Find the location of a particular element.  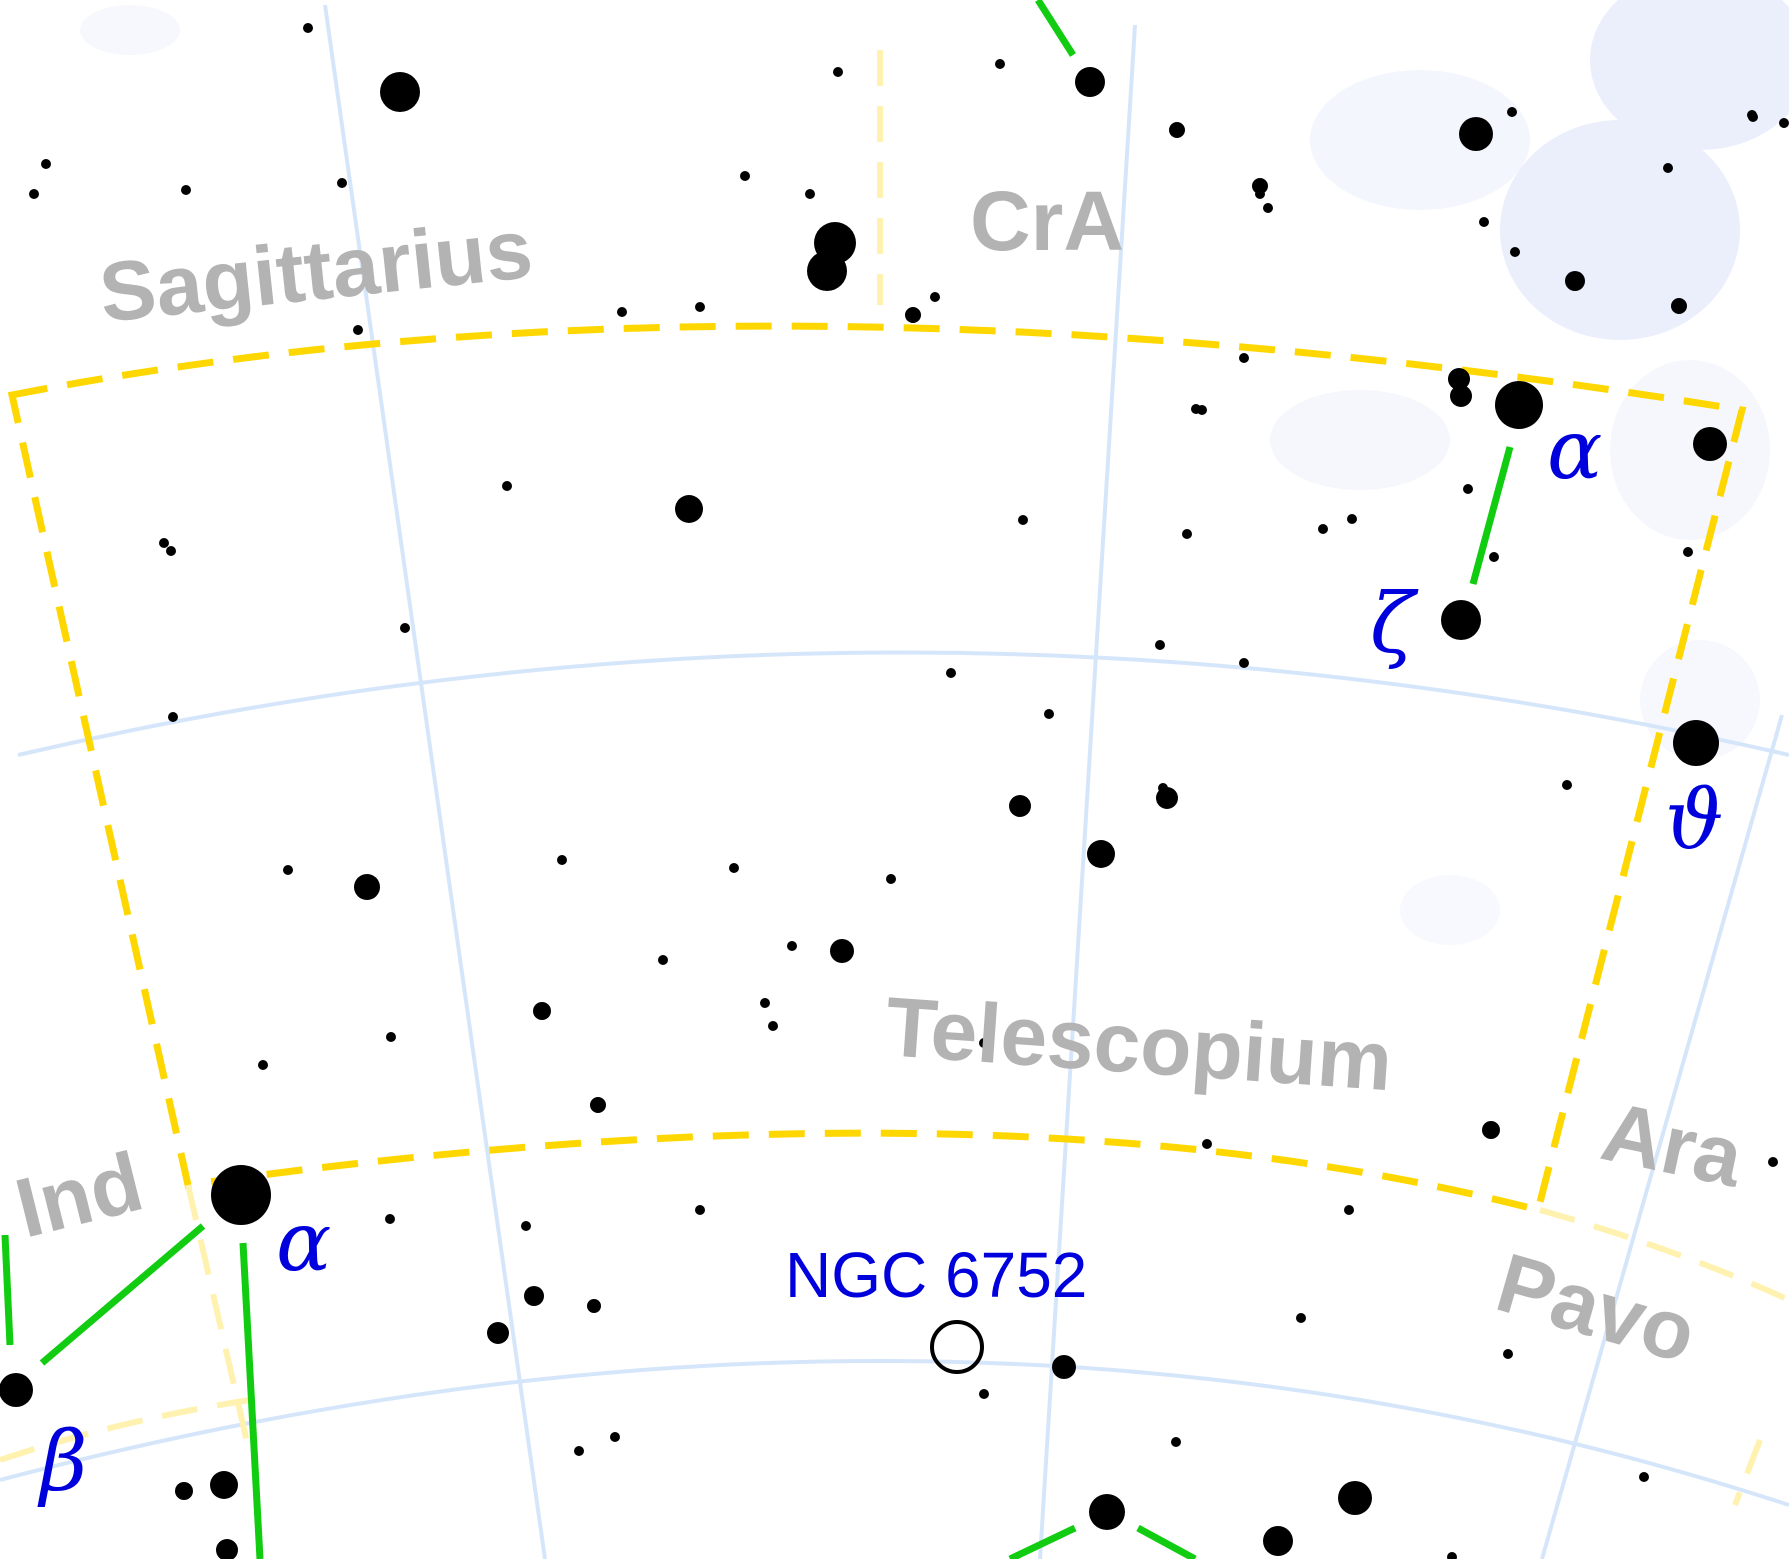

pavo-figure-line-right is located at coordinates (1166, 1541).